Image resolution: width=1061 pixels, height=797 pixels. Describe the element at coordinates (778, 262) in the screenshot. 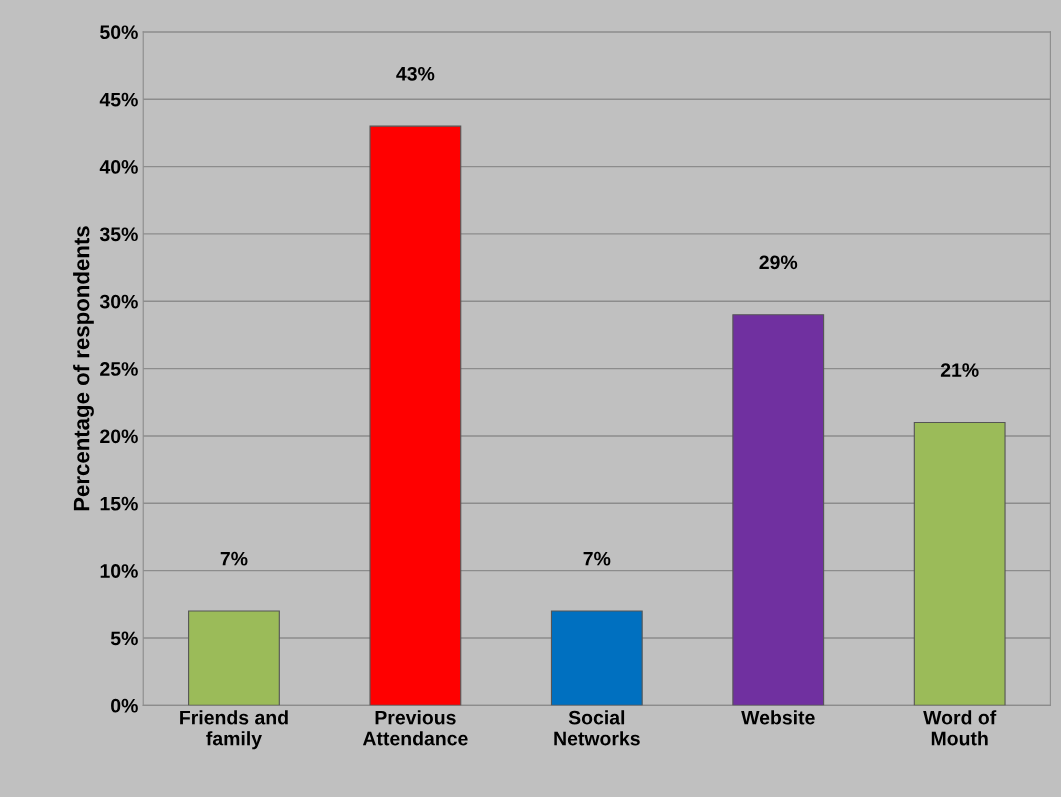

I see `data-label: 29%` at that location.